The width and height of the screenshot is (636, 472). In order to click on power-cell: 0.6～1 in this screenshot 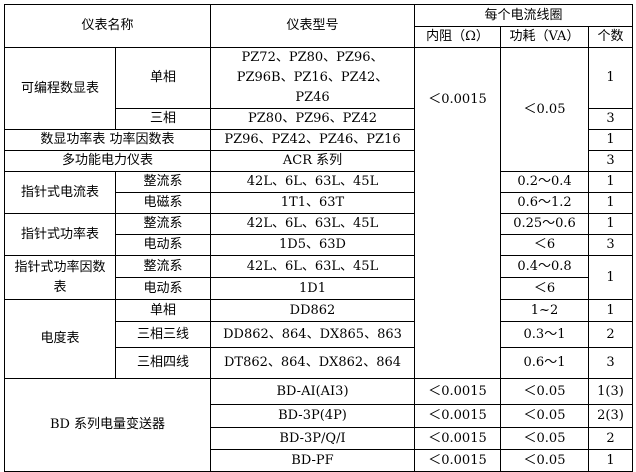, I will do `click(544, 363)`.